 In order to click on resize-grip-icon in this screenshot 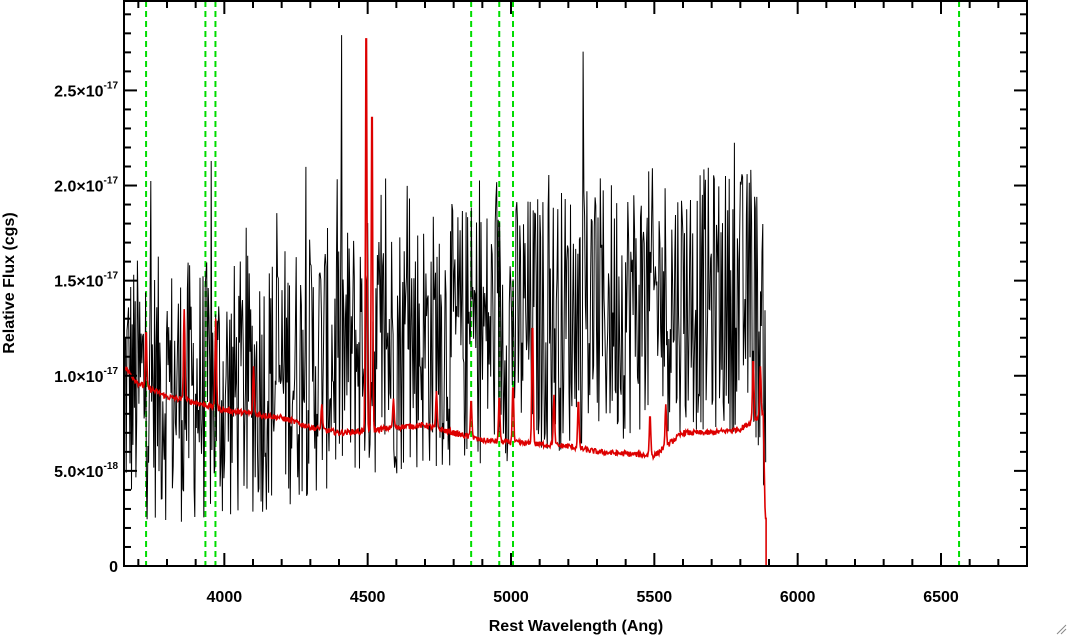, I will do `click(1061, 629)`.